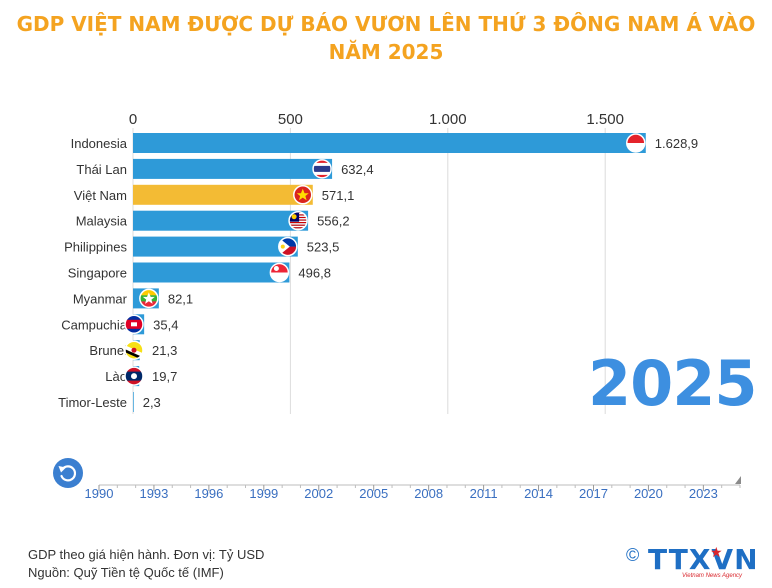 This screenshot has width=772, height=588. I want to click on vietnam-flag-icon, so click(302, 194).